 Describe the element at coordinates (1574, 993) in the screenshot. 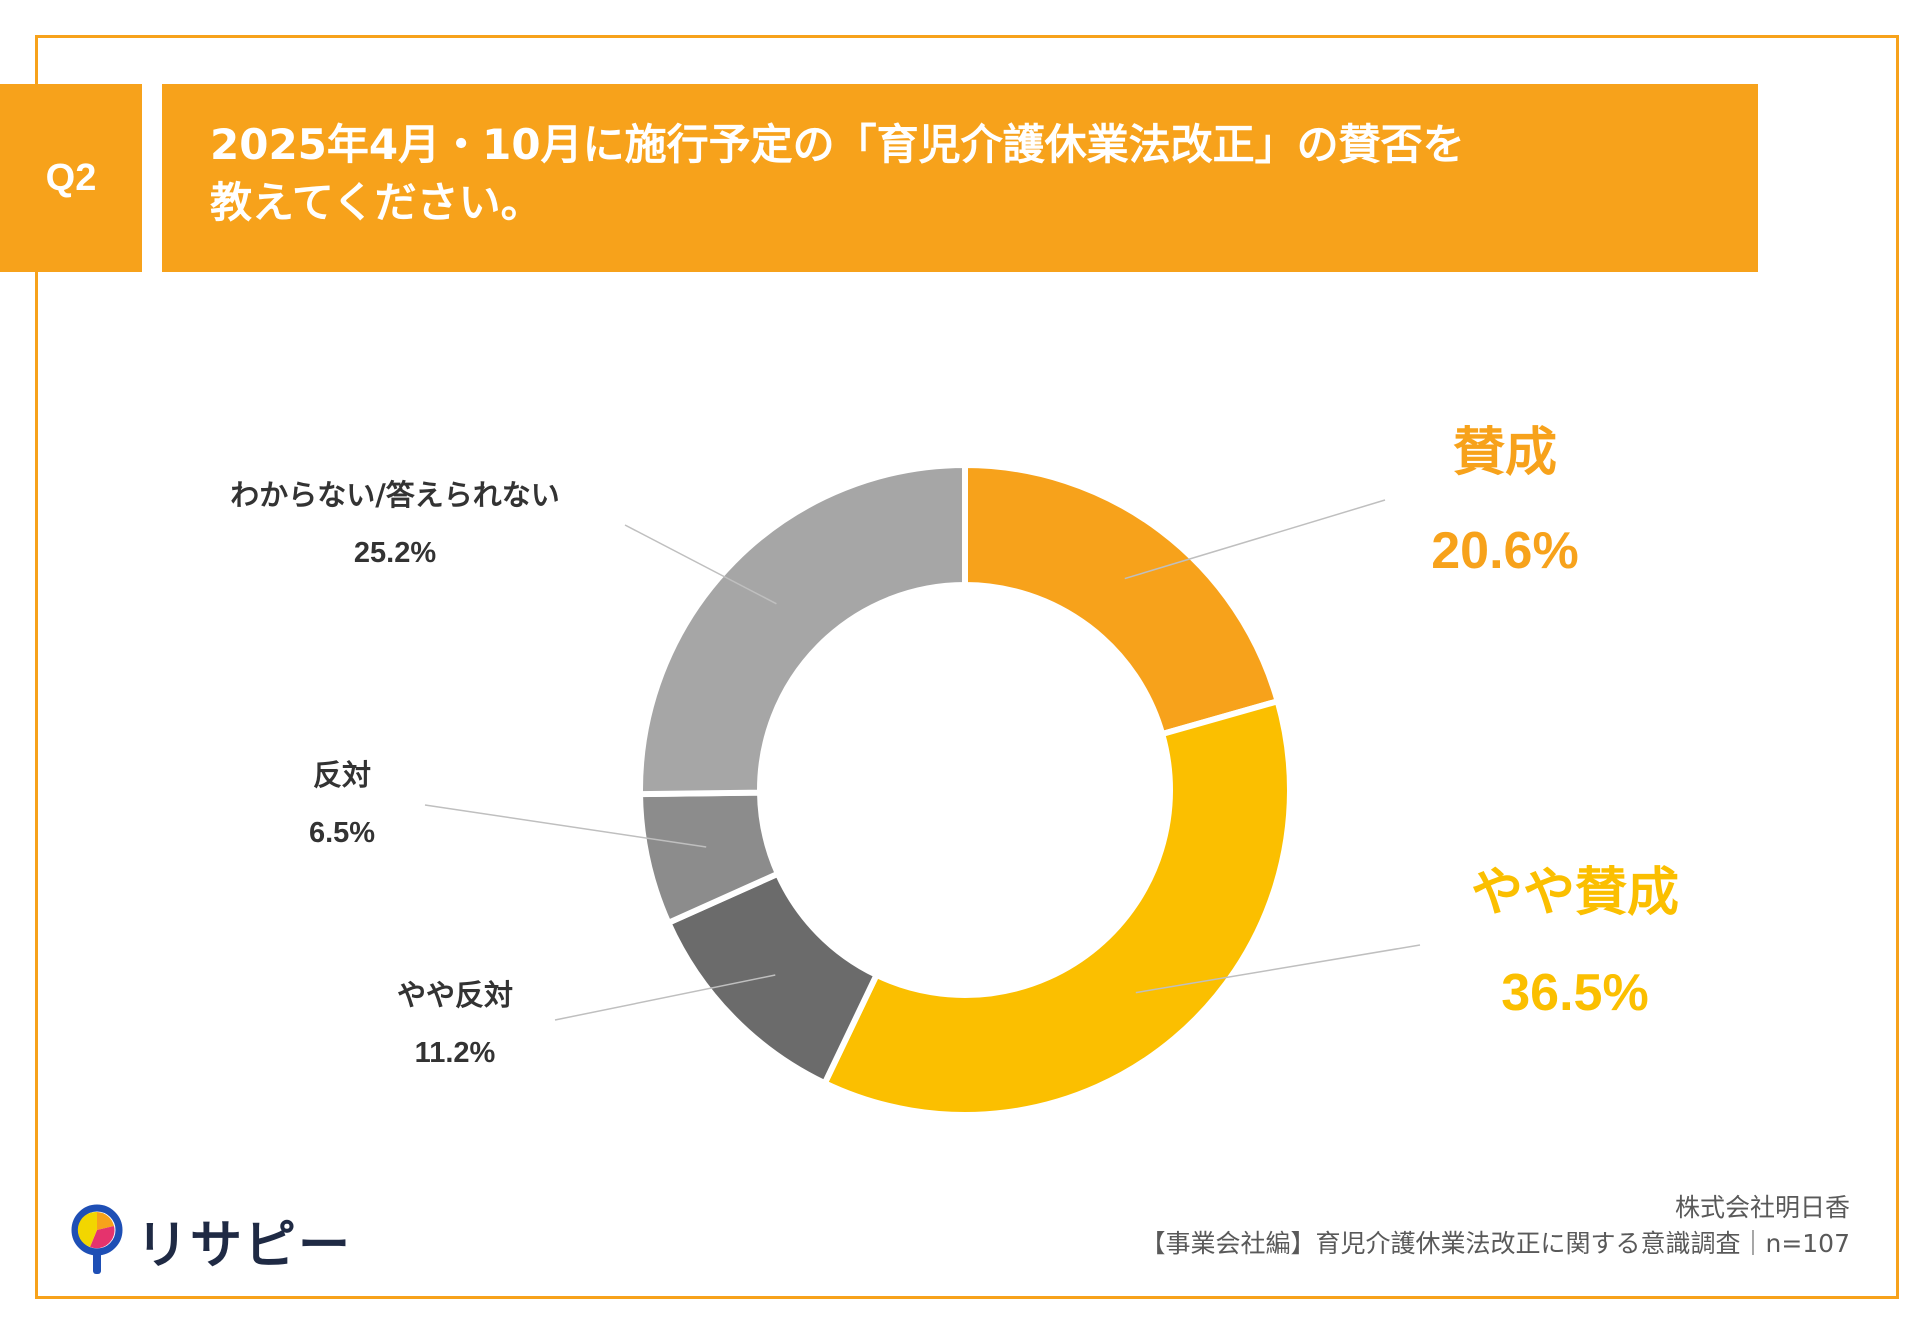

I see `slice-value-label-2: 36.5%` at that location.